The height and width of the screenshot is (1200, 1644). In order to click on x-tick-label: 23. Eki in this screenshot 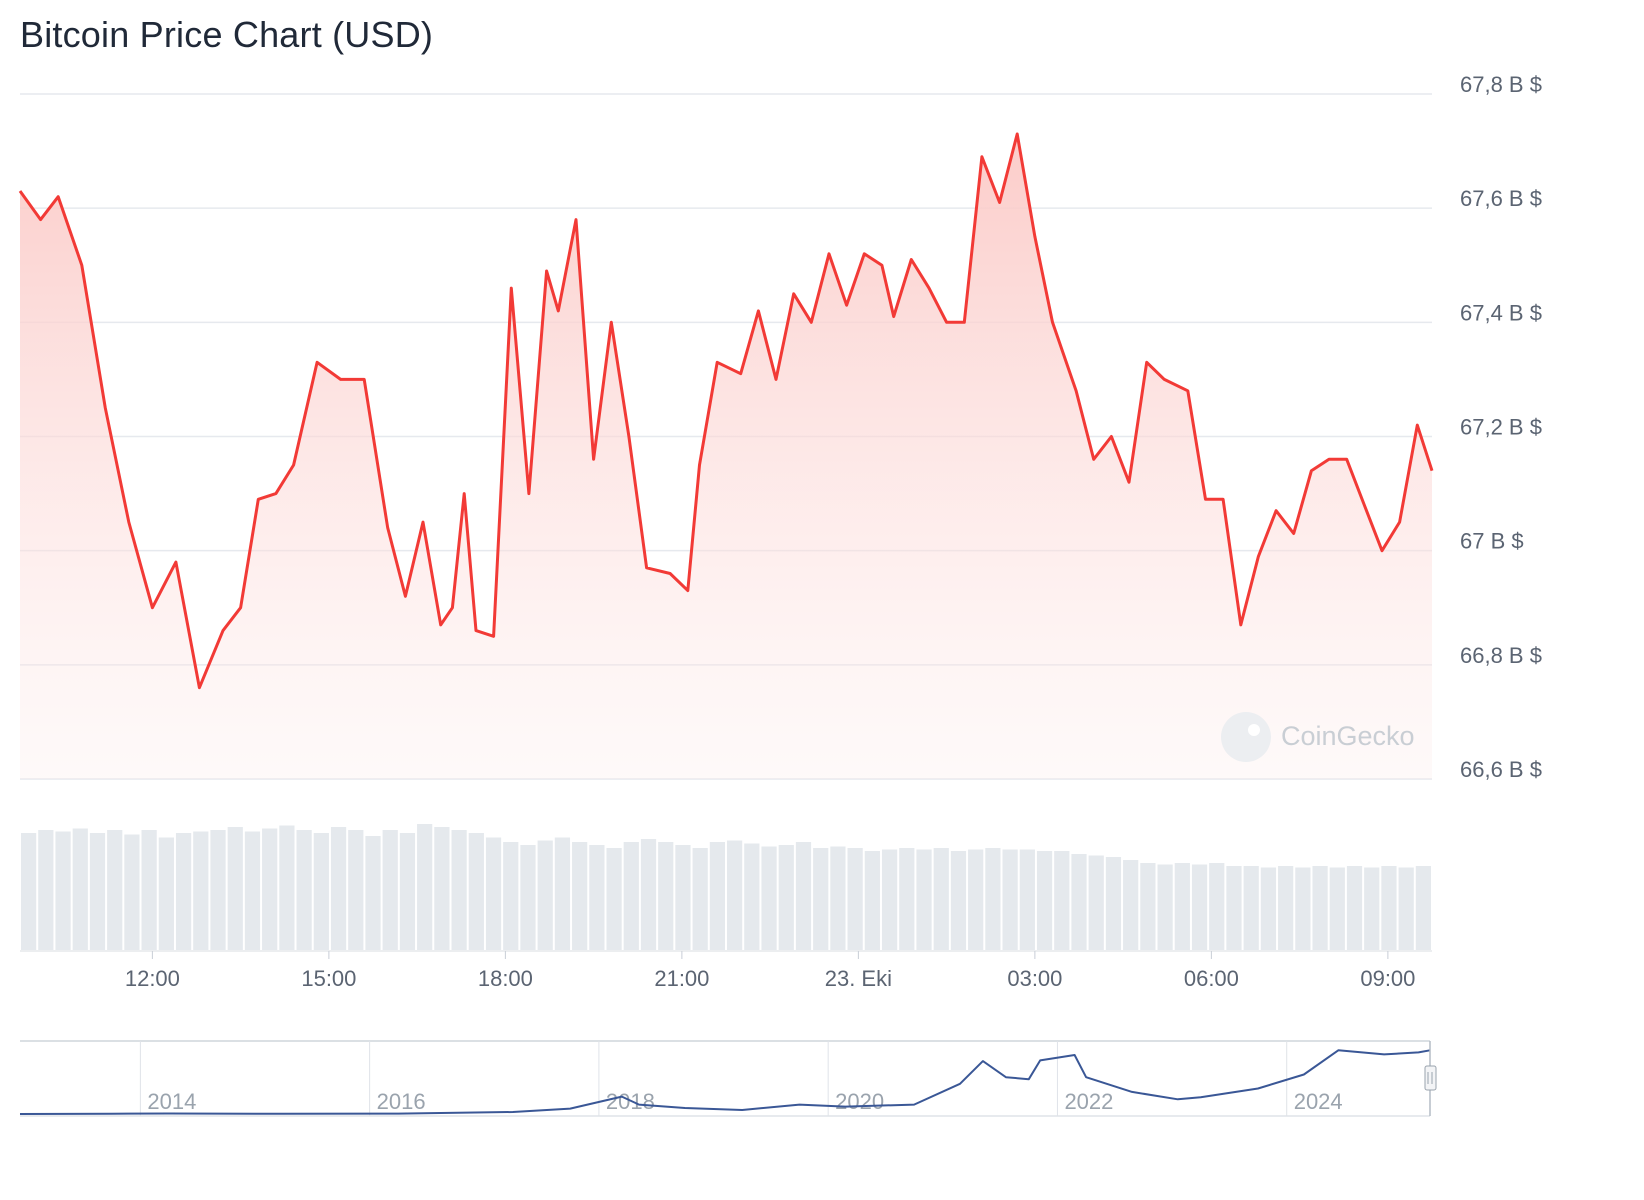, I will do `click(858, 978)`.